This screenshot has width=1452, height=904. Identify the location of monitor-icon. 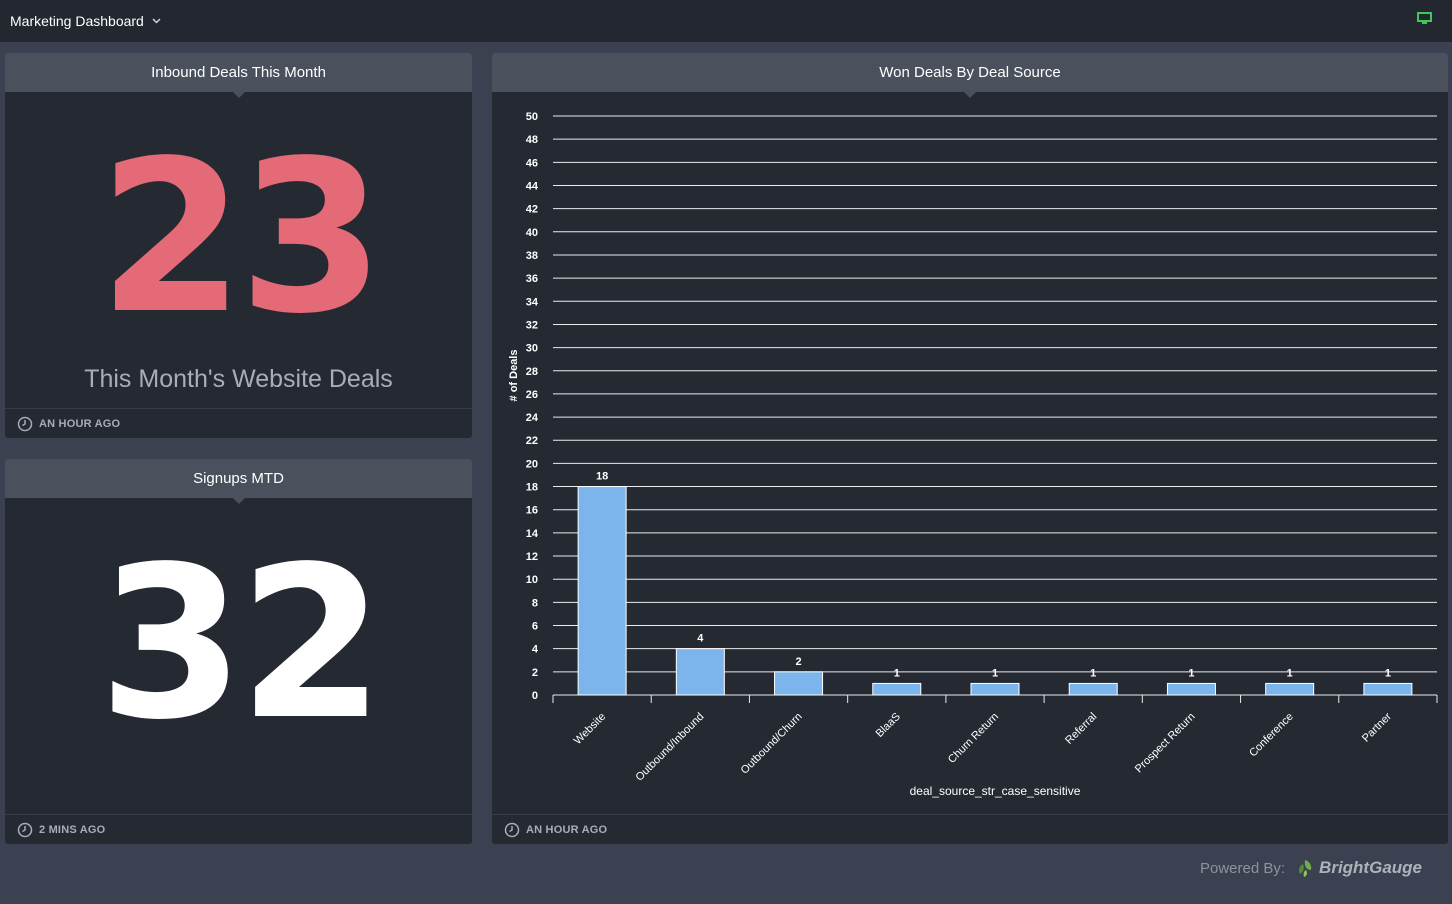
(1424, 18).